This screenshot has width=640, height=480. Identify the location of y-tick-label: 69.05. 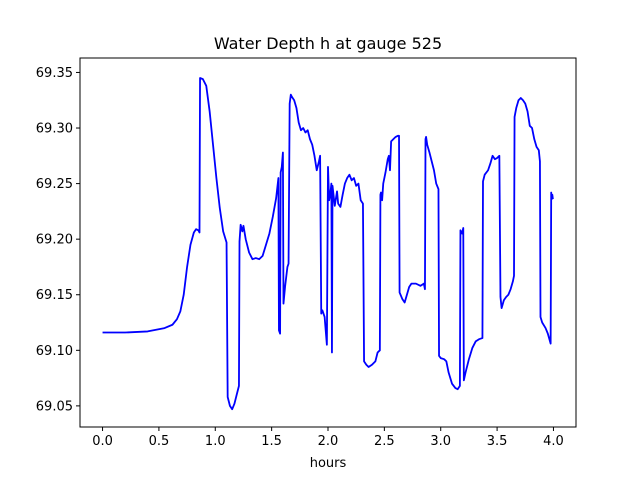
(54, 406).